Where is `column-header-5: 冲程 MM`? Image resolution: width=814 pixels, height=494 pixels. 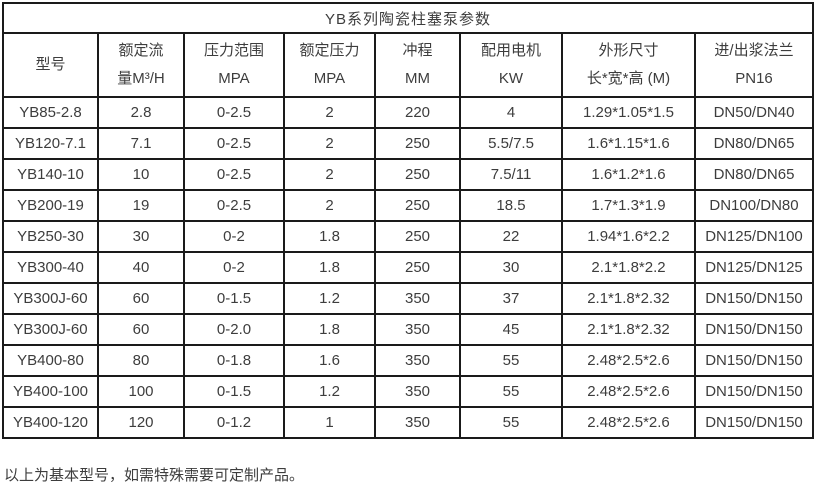
column-header-5: 冲程 MM is located at coordinates (417, 65).